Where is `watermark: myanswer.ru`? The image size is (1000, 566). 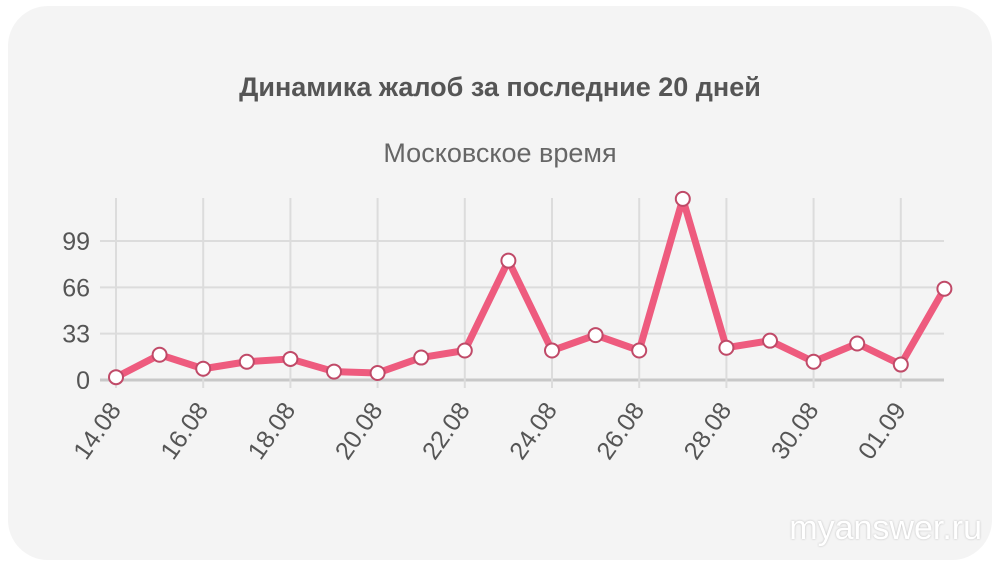
watermark: myanswer.ru is located at coordinates (885, 528).